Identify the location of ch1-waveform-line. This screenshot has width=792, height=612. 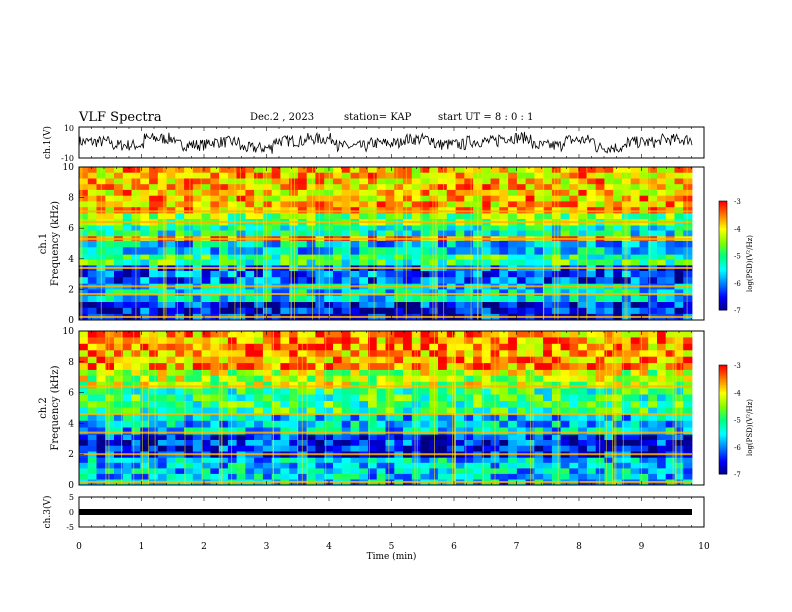
(385, 142).